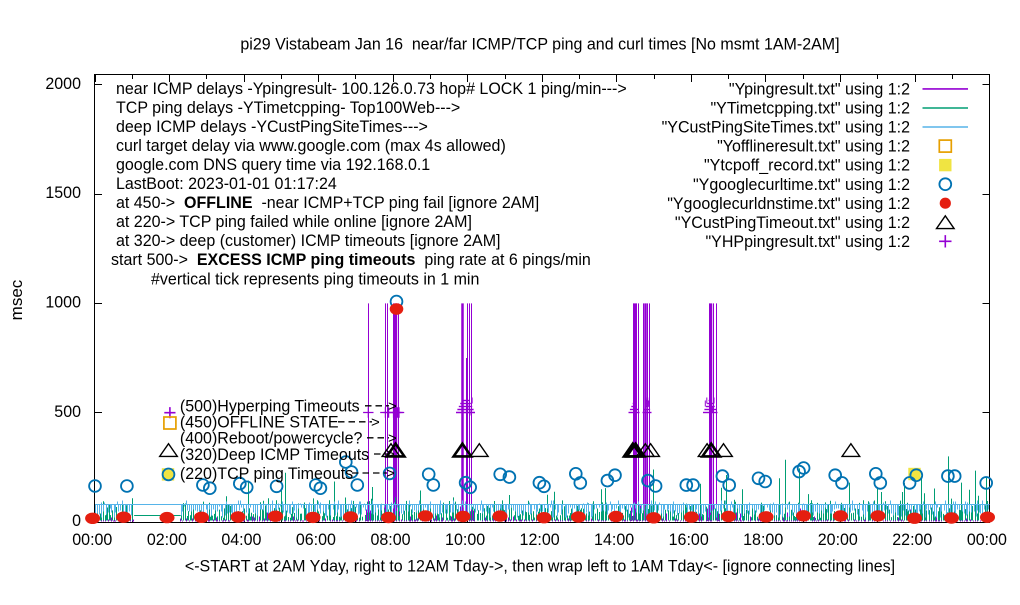  Describe the element at coordinates (151, 259) in the screenshot. I see `svg-text: start 500->` at that location.